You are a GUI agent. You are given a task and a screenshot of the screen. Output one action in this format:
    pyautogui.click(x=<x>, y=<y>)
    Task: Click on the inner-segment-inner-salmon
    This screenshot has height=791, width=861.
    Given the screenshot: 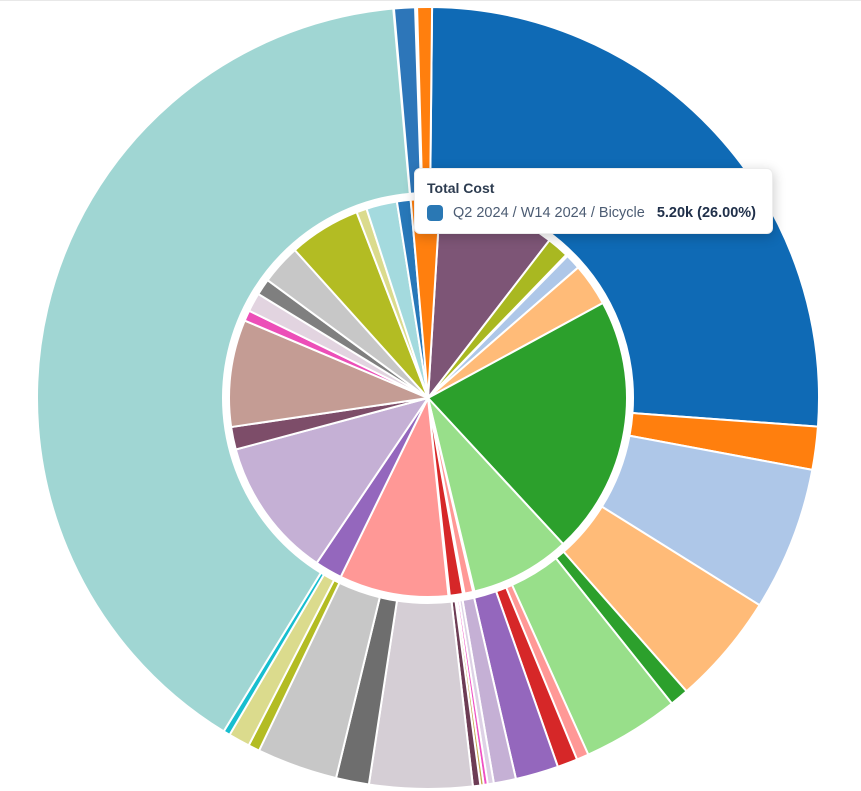 What is the action you would take?
    pyautogui.click(x=394, y=497)
    